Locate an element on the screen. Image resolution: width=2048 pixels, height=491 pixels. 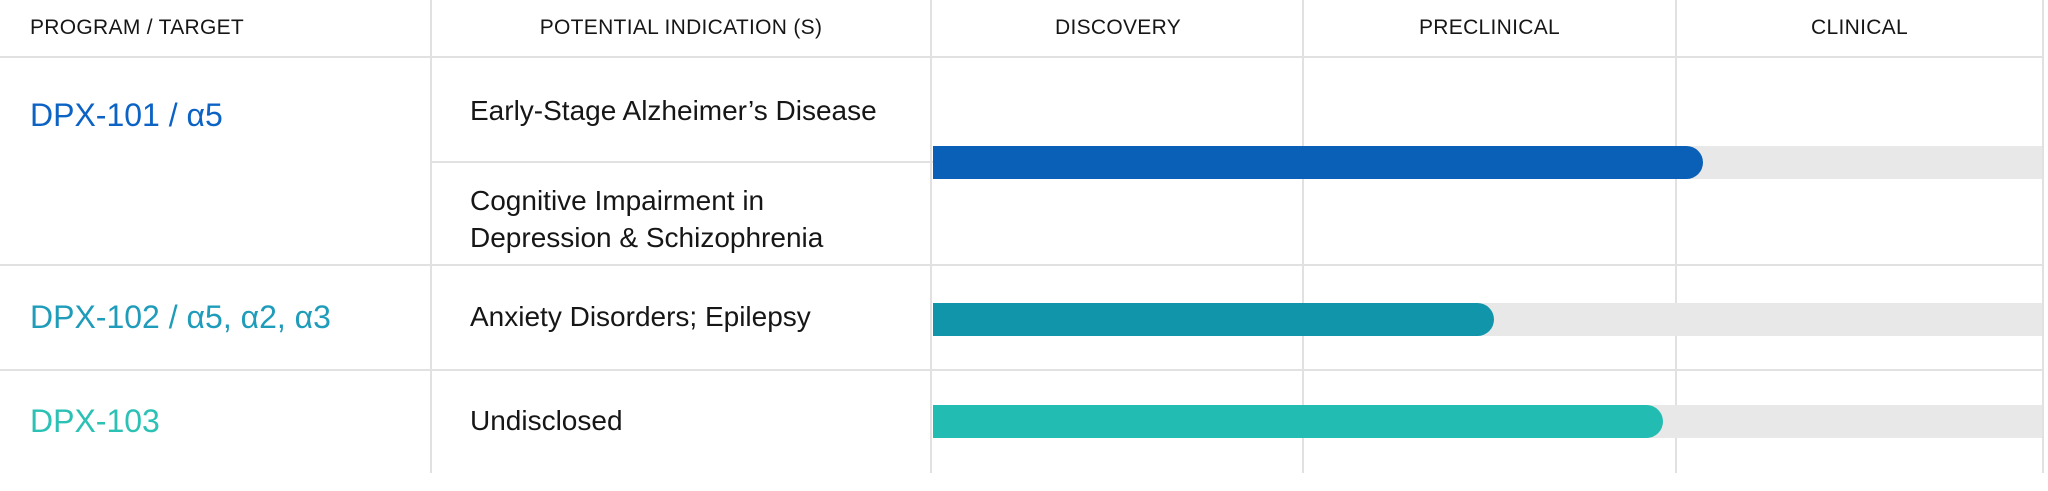
grid-line-vertical-program-indication is located at coordinates (431, 236).